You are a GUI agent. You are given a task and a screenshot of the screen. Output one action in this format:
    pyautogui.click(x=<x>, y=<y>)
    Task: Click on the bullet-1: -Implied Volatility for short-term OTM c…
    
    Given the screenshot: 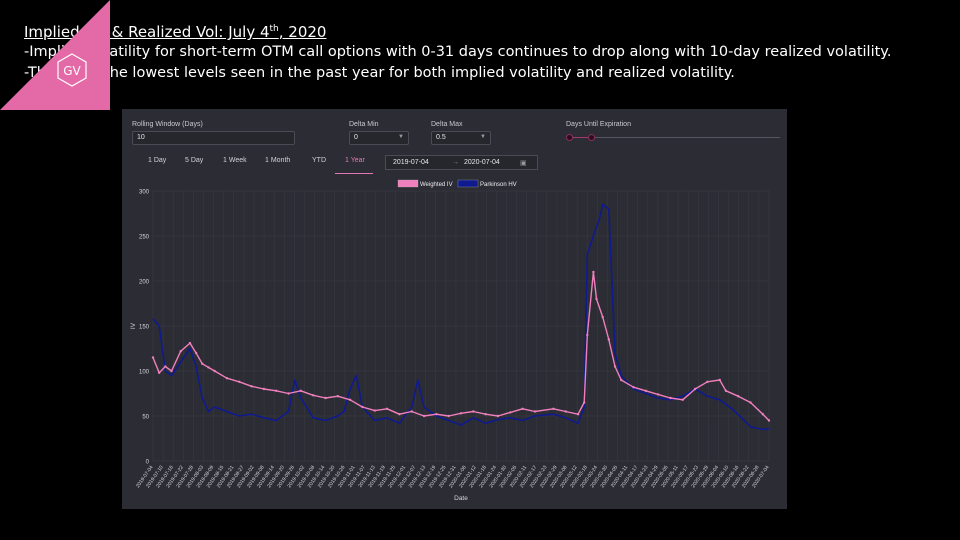 What is the action you would take?
    pyautogui.click(x=458, y=52)
    